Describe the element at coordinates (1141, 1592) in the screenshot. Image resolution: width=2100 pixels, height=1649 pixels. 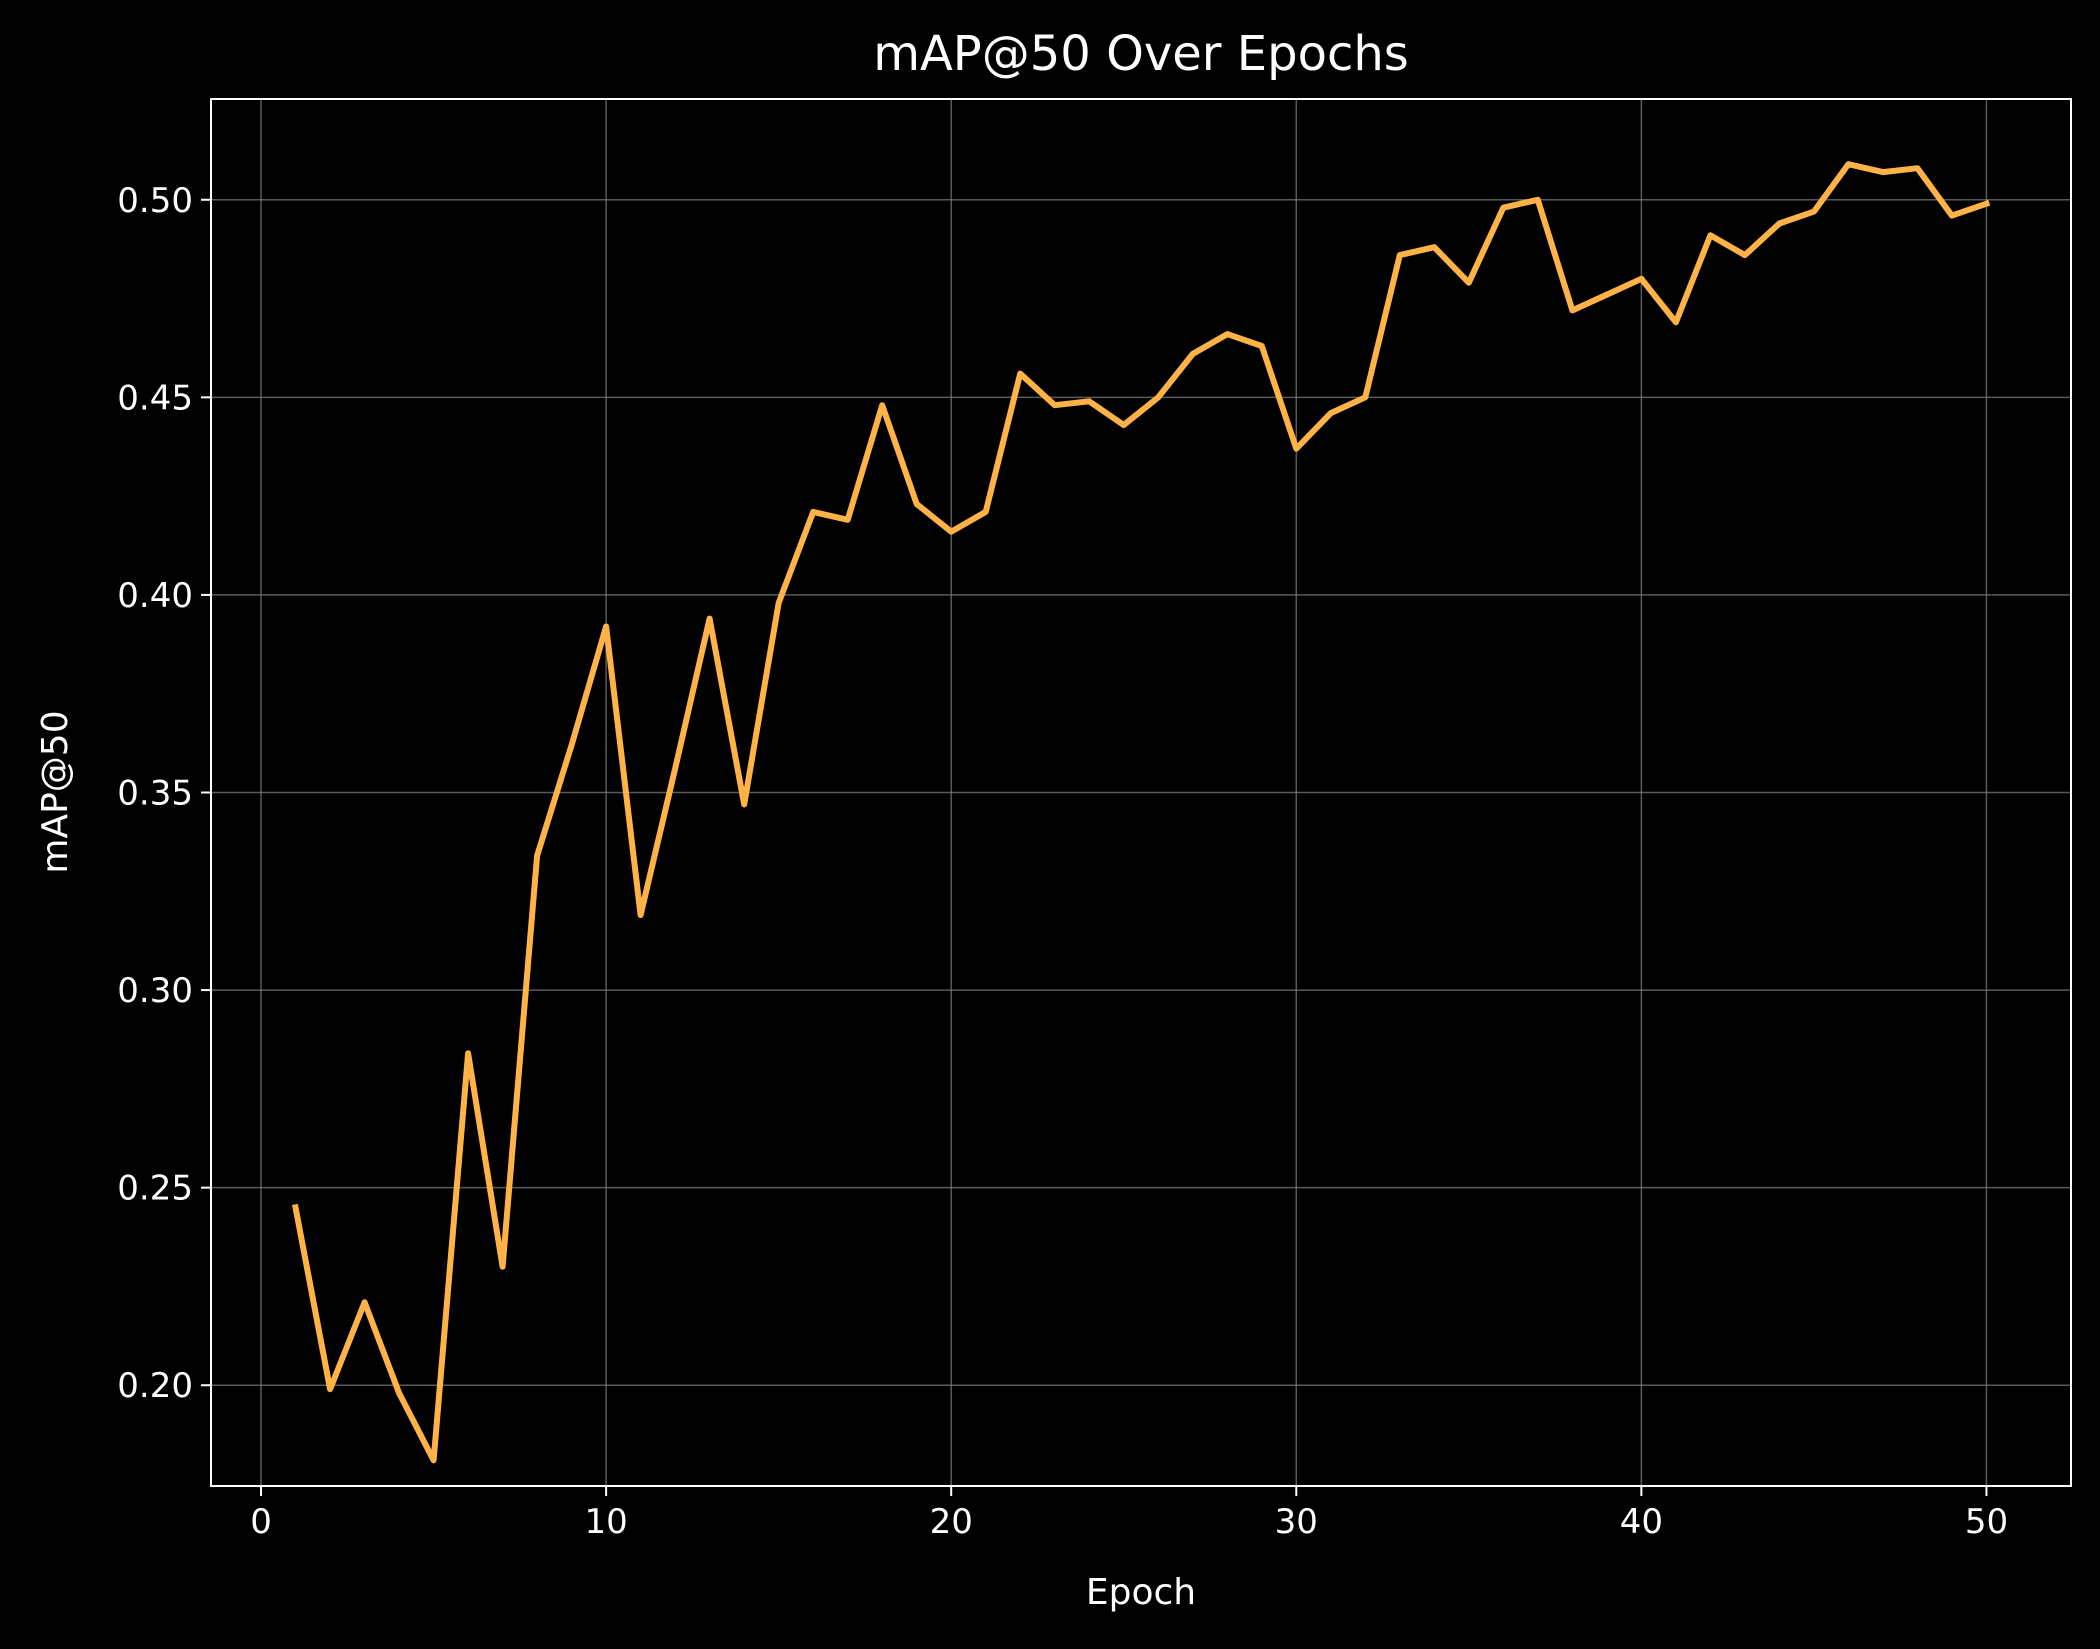
I see `x-axis-label: Epoch` at that location.